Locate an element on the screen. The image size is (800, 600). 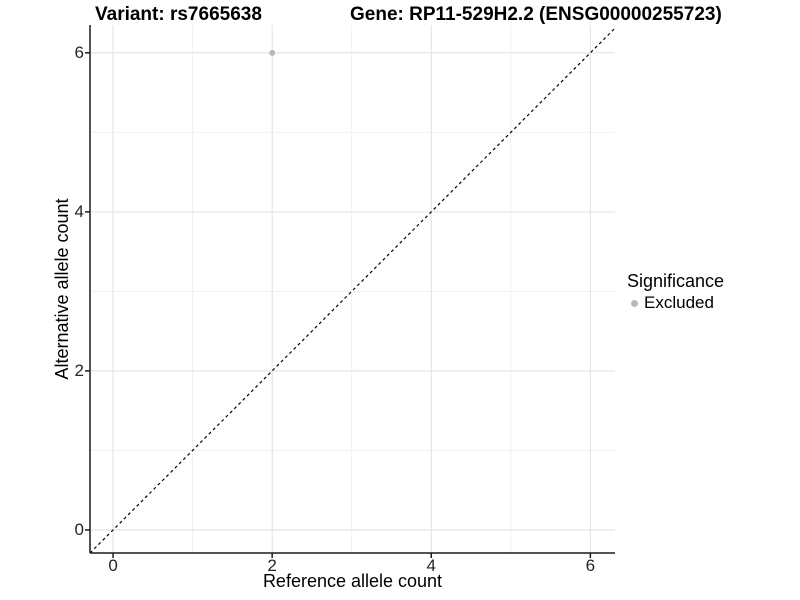
y-tick-label: 2 is located at coordinates (79, 370).